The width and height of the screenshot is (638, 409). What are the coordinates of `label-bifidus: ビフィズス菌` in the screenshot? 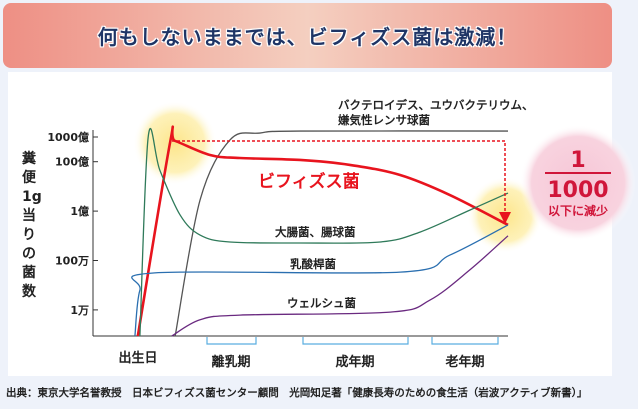 It's located at (309, 181).